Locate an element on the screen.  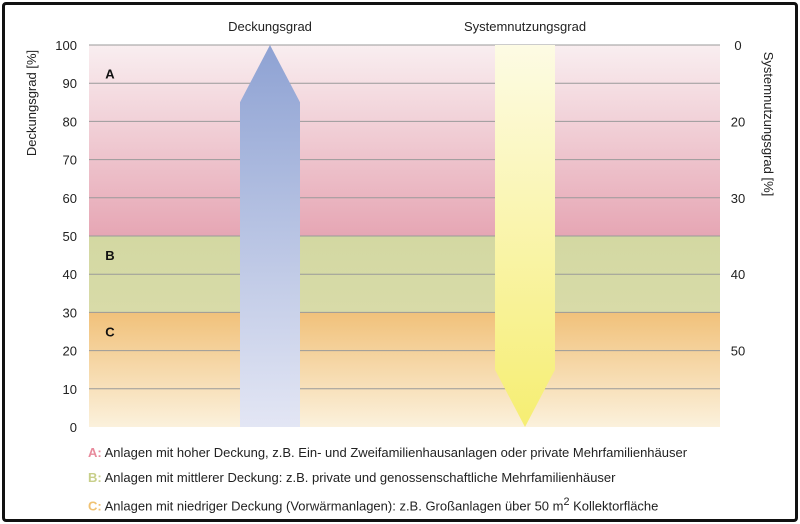
right-axis-ticks: 0 20 30 40 50 is located at coordinates (738, 198).